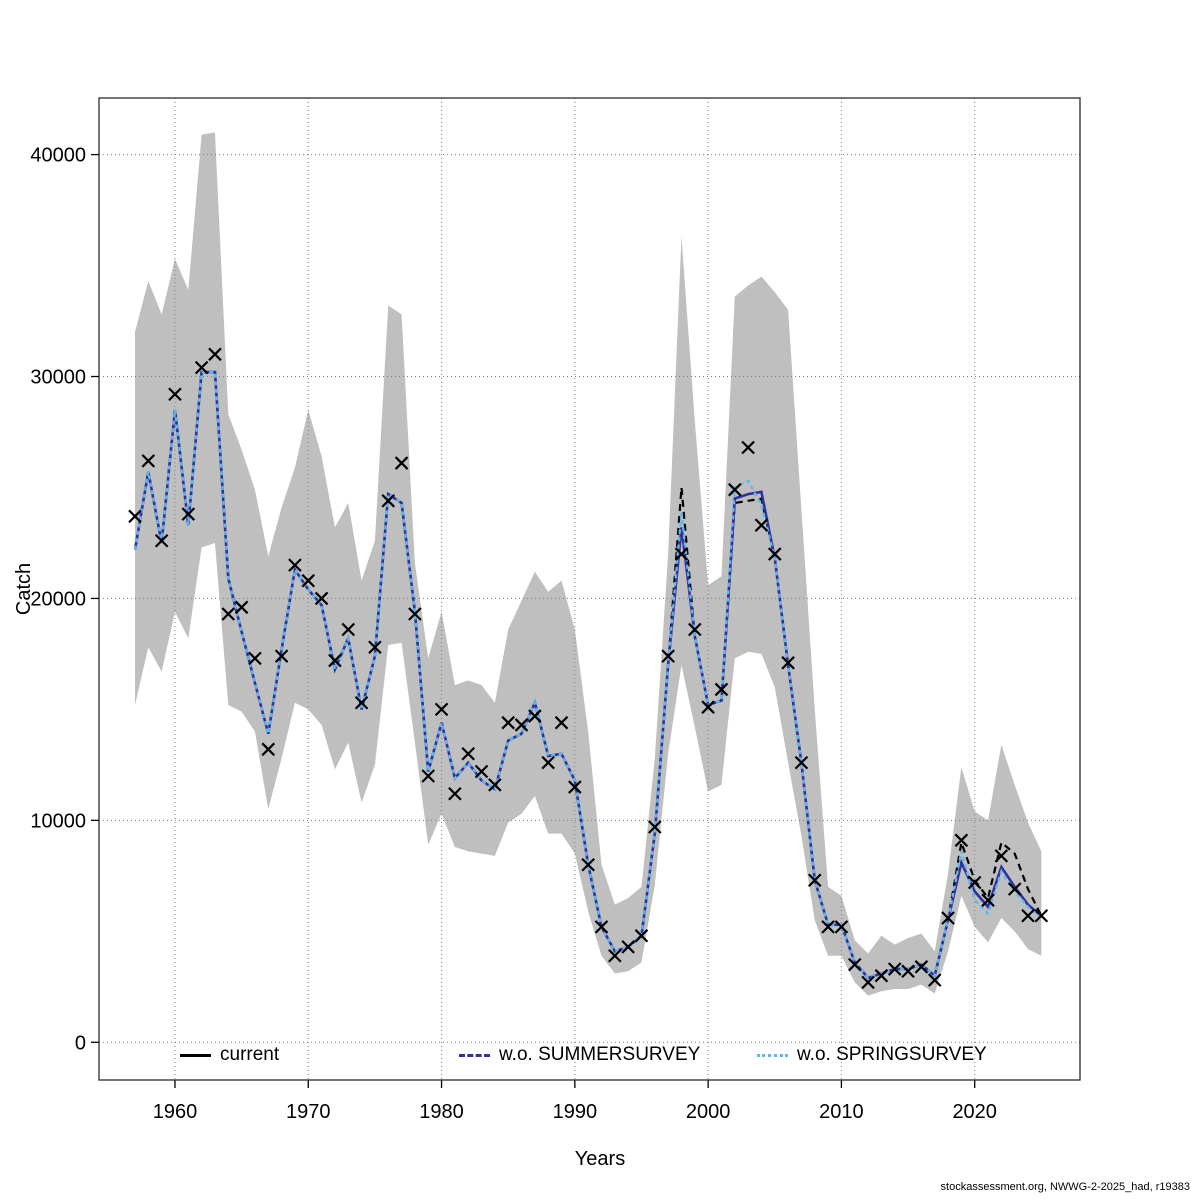  What do you see at coordinates (80, 1043) in the screenshot?
I see `svg-text: 0` at bounding box center [80, 1043].